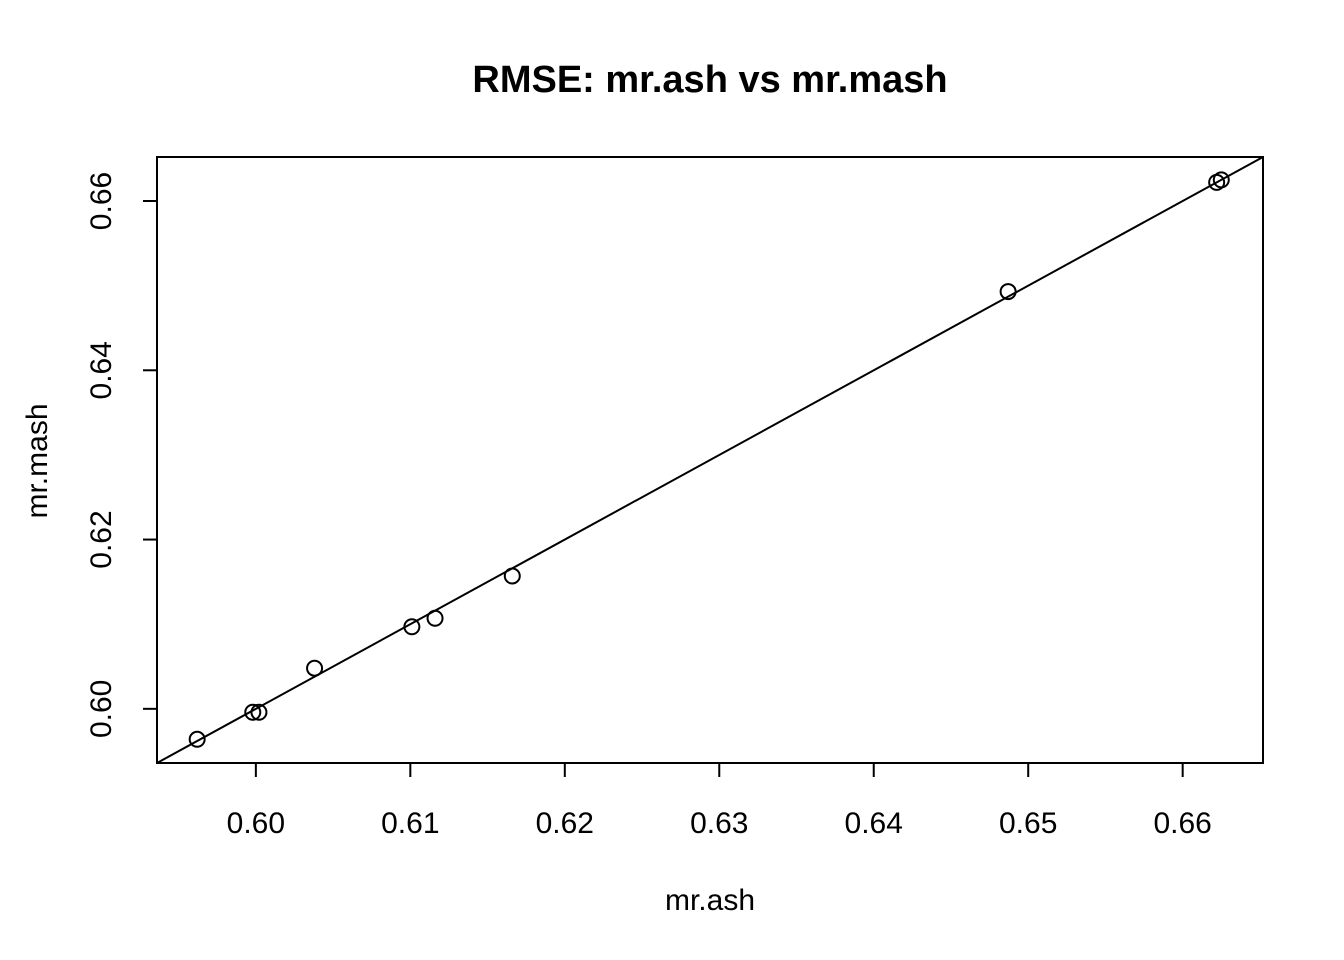 The image size is (1344, 960). Describe the element at coordinates (1182, 823) in the screenshot. I see `x-tick-label: 0.66` at that location.